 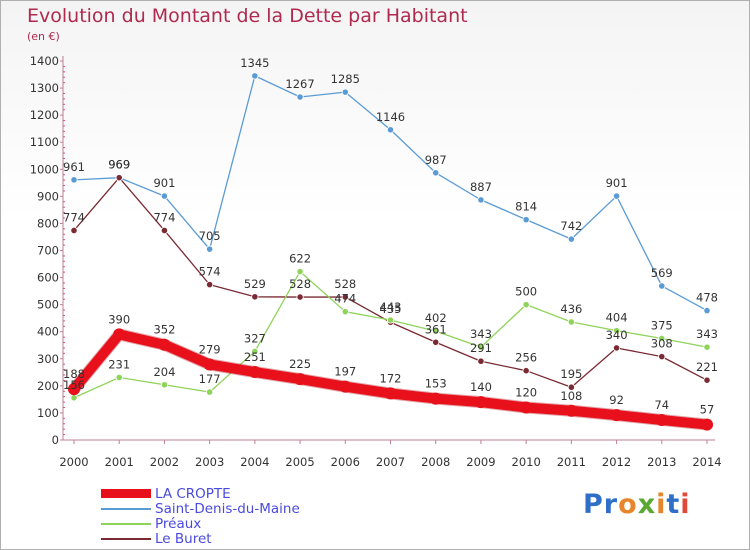 What do you see at coordinates (48, 223) in the screenshot?
I see `y-tick-label: 800` at bounding box center [48, 223].